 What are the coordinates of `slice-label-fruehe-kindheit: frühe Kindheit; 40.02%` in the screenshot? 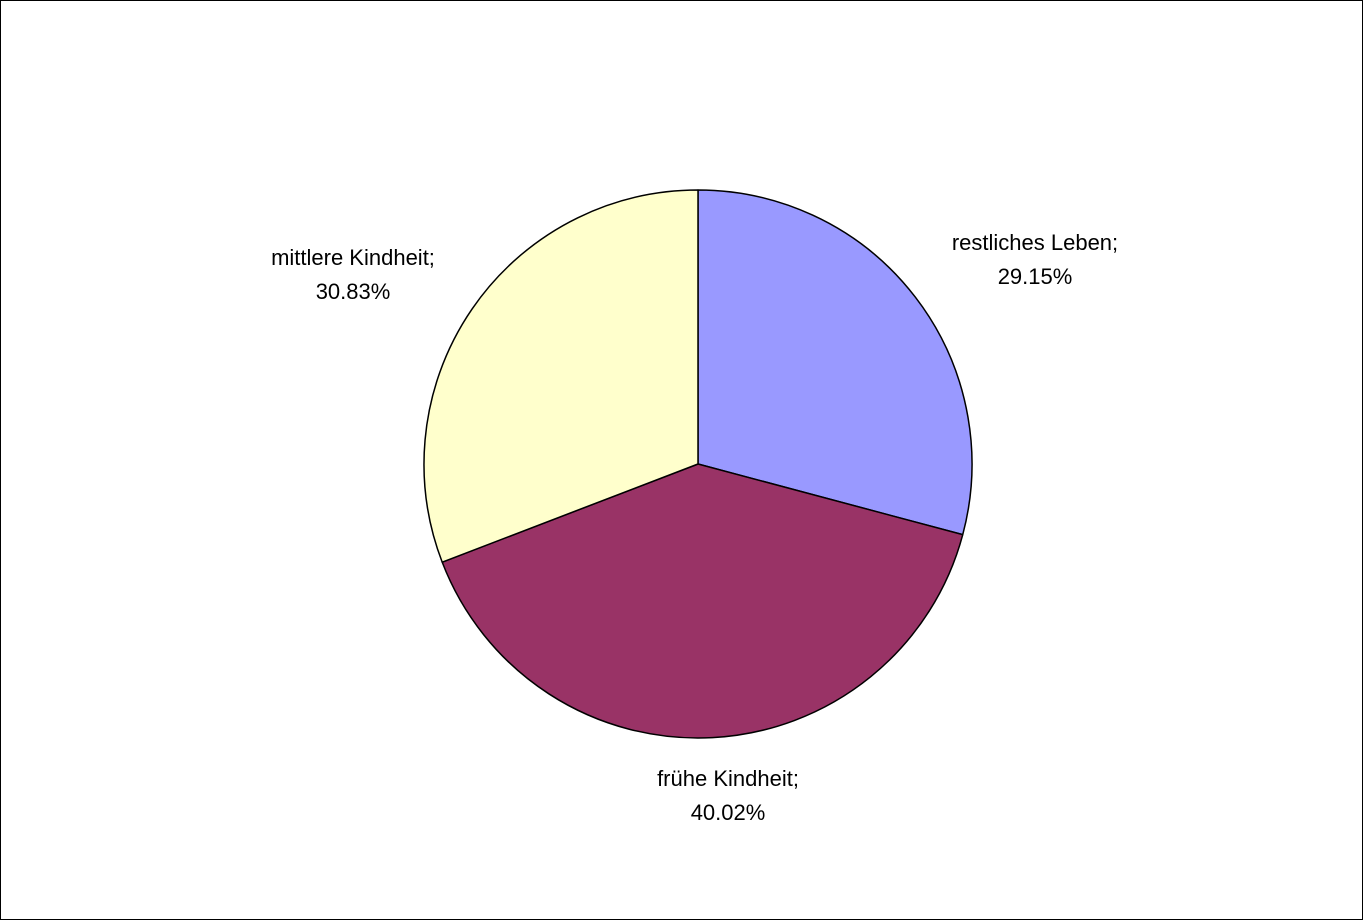 It's located at (728, 795).